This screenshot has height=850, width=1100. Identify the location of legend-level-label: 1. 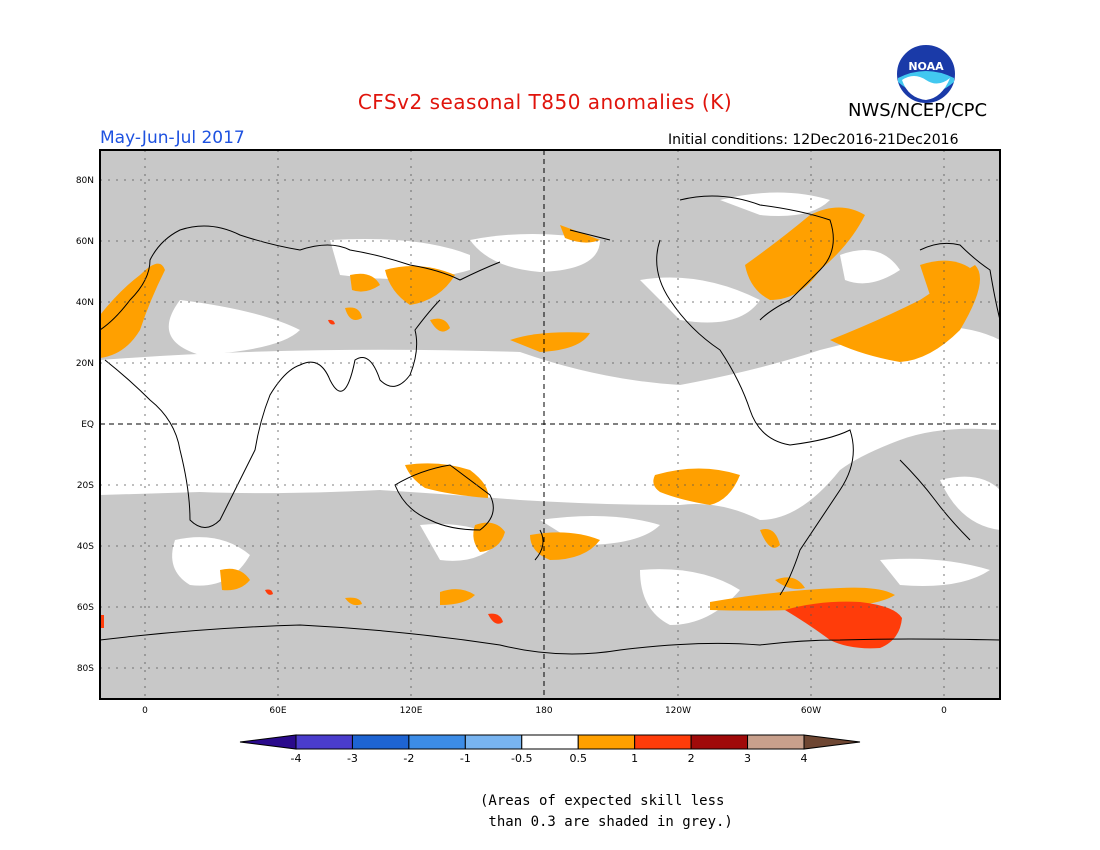
(634, 758).